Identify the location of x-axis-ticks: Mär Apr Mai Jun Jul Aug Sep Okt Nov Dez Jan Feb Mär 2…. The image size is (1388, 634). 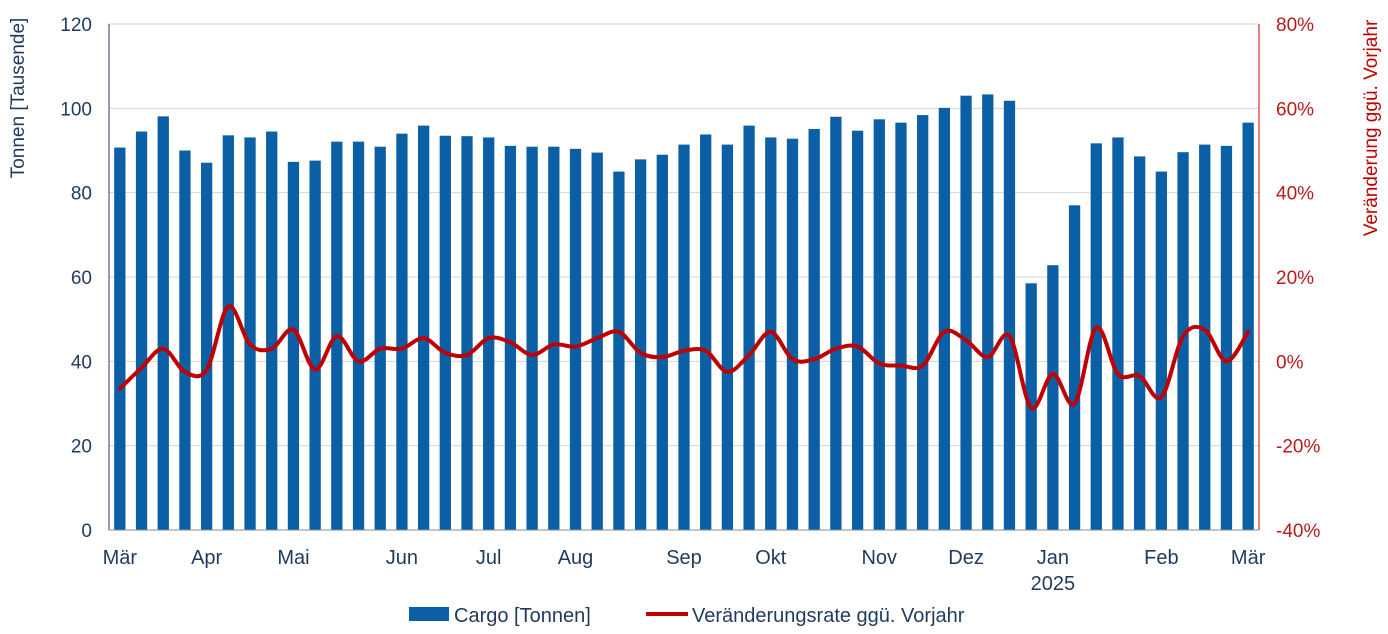
(684, 571).